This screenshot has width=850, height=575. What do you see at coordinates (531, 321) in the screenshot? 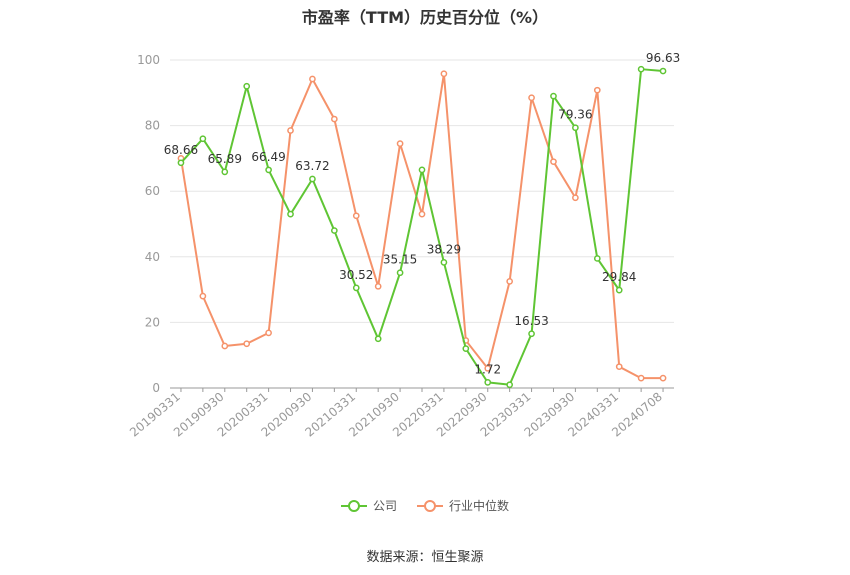
I see `data-label: 16.53` at bounding box center [531, 321].